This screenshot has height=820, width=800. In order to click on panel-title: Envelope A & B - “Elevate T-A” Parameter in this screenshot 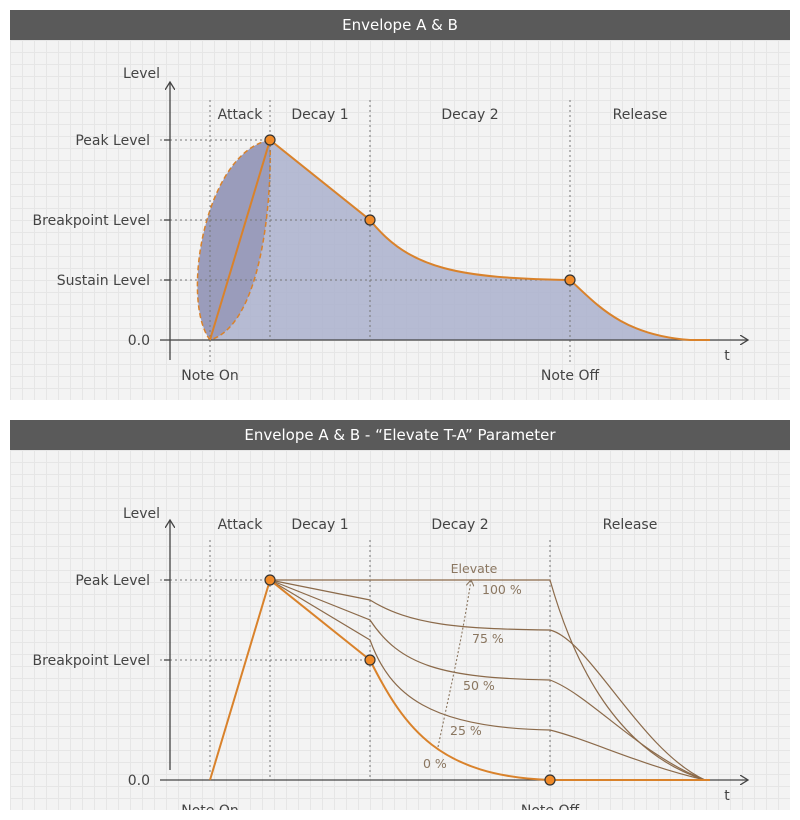, I will do `click(400, 435)`.